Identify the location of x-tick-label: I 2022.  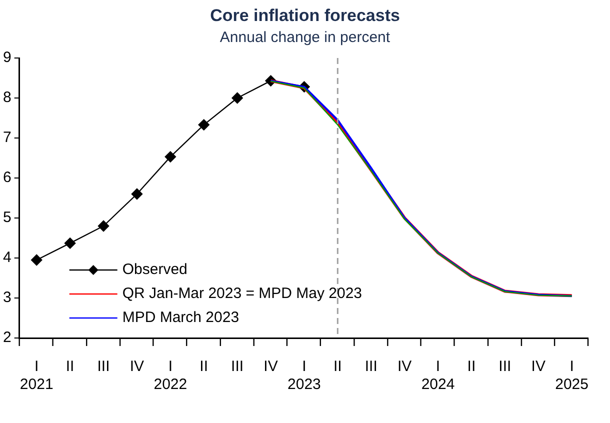
(171, 376).